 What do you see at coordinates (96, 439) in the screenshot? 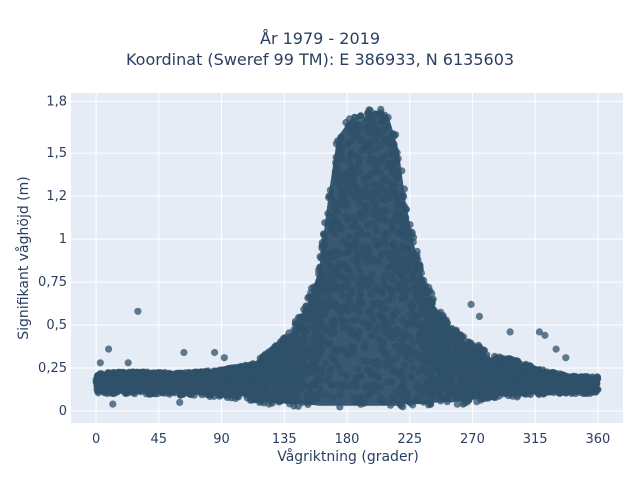
I see `x-tick-label: 0` at bounding box center [96, 439].